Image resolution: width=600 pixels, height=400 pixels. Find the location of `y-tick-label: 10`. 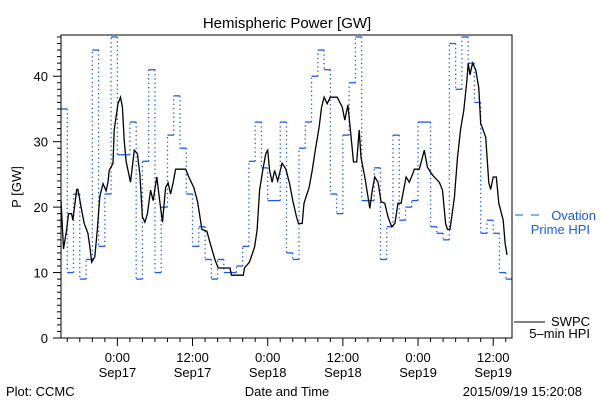

y-tick-label: 10 is located at coordinates (41, 273).